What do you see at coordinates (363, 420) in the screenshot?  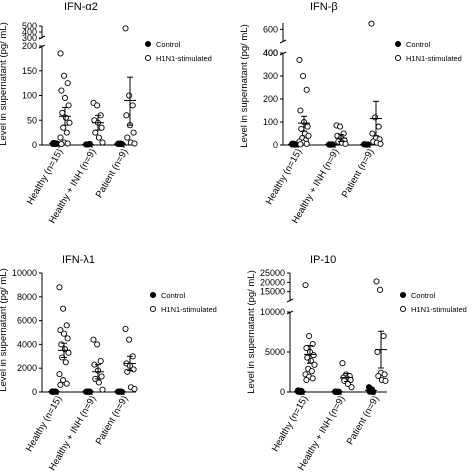 I see `panel-4-category-label: Patient (n=9)` at bounding box center [363, 420].